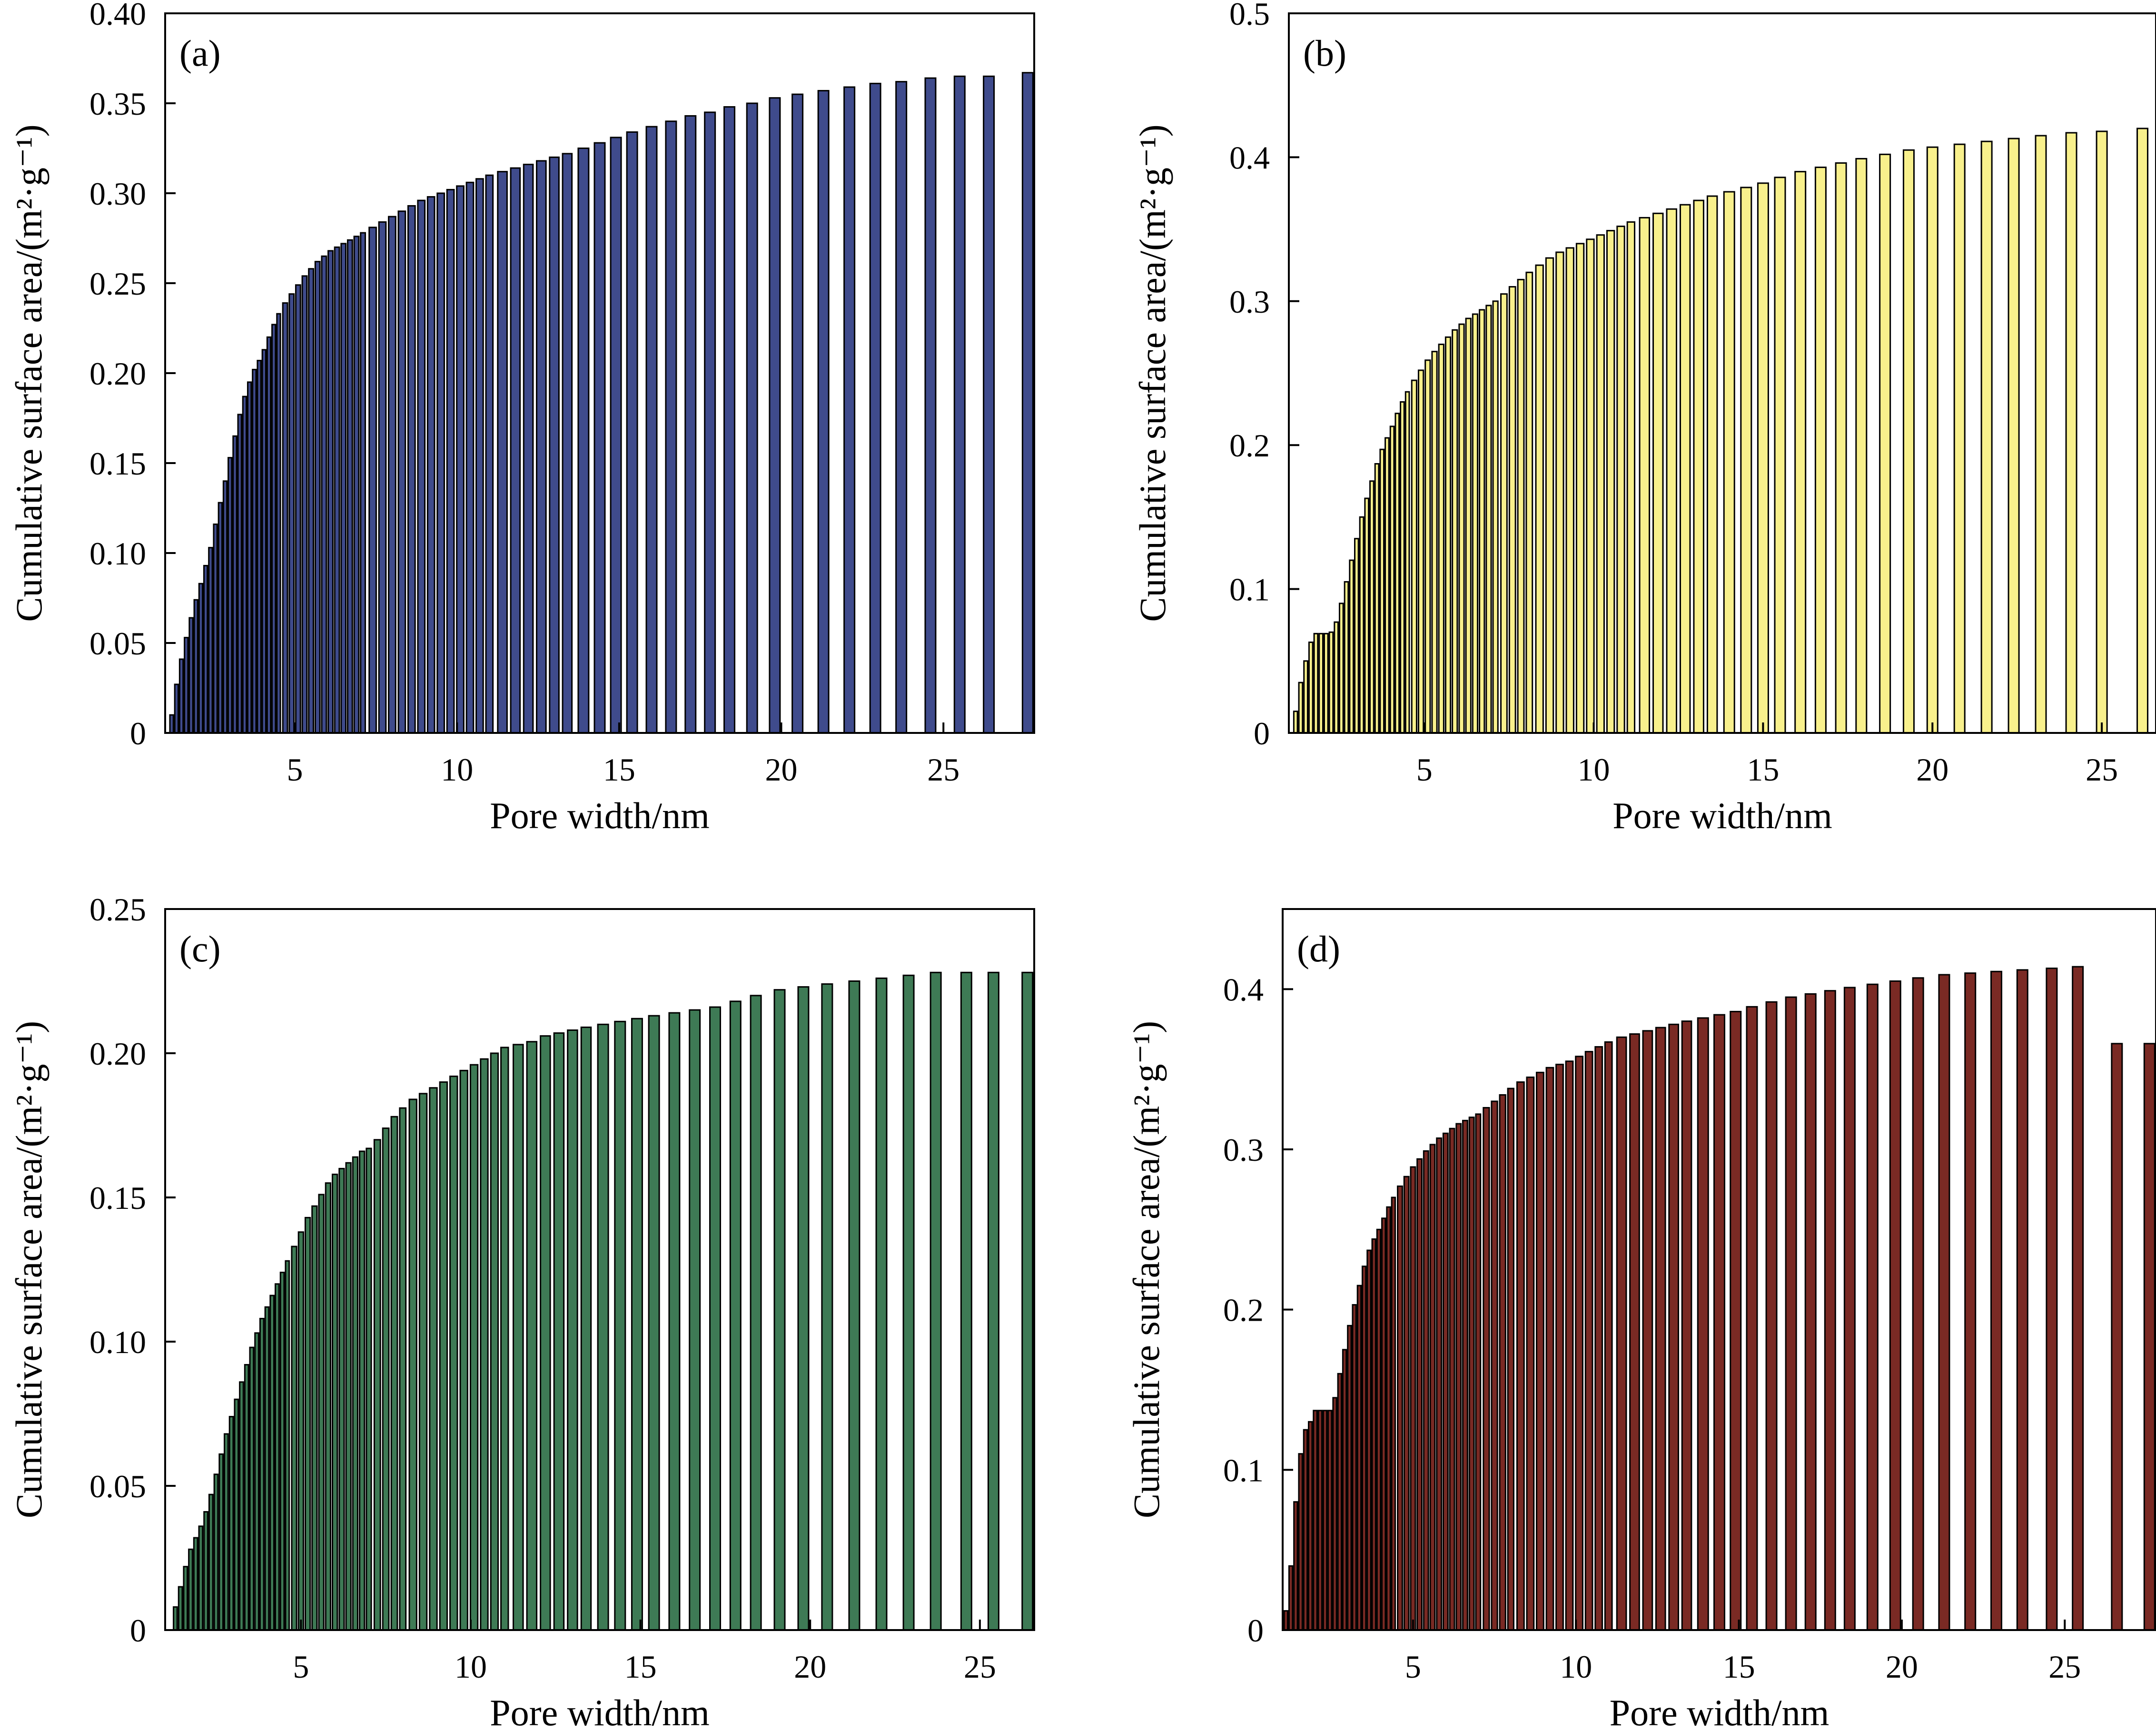  Describe the element at coordinates (117, 1342) in the screenshot. I see `y-tick-label: 0.10` at that location.